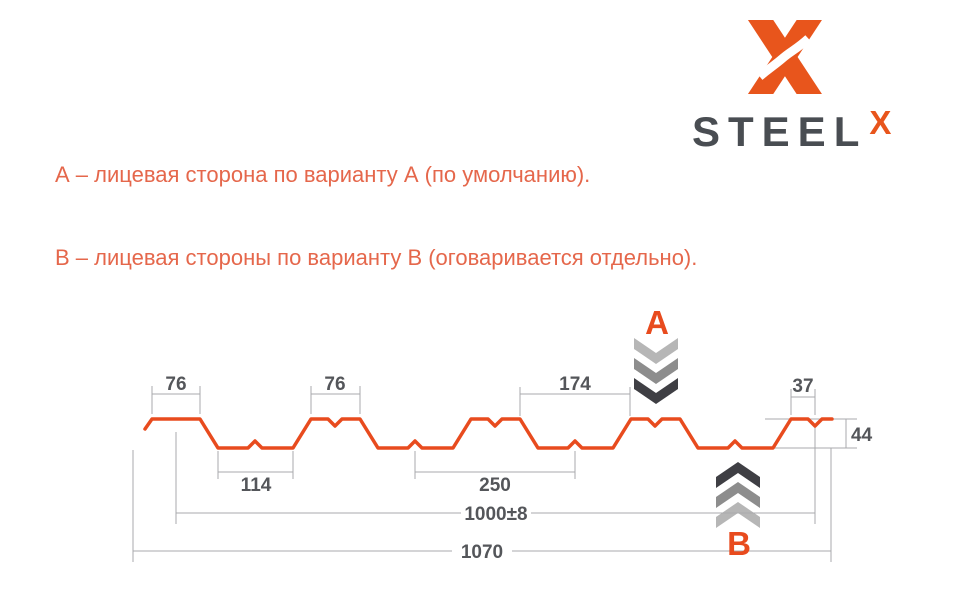 The image size is (970, 597). I want to click on variant-b-letter: В, so click(739, 543).